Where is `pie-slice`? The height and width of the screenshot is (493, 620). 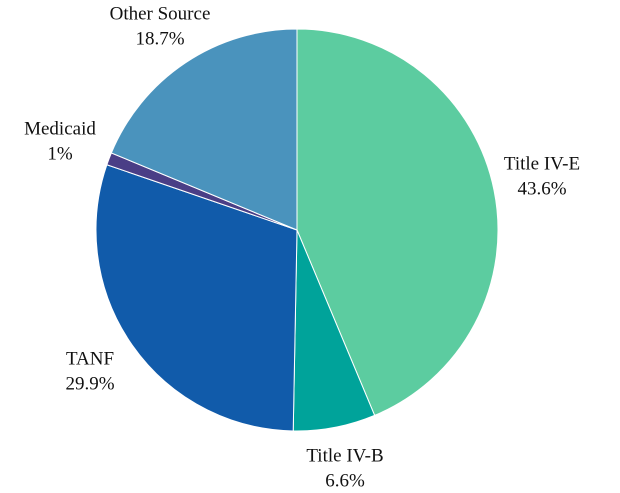 pie-slice is located at coordinates (204, 129).